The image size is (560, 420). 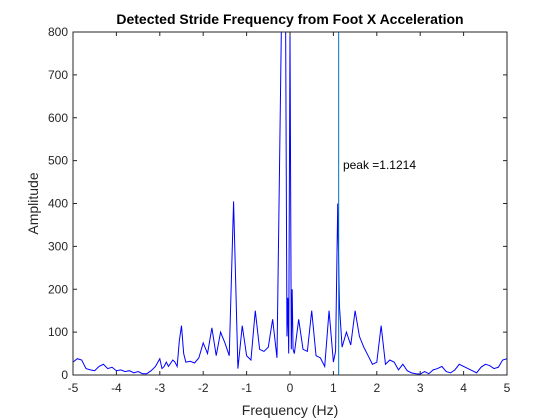 What do you see at coordinates (376, 388) in the screenshot?
I see `x-tick-label: 2` at bounding box center [376, 388].